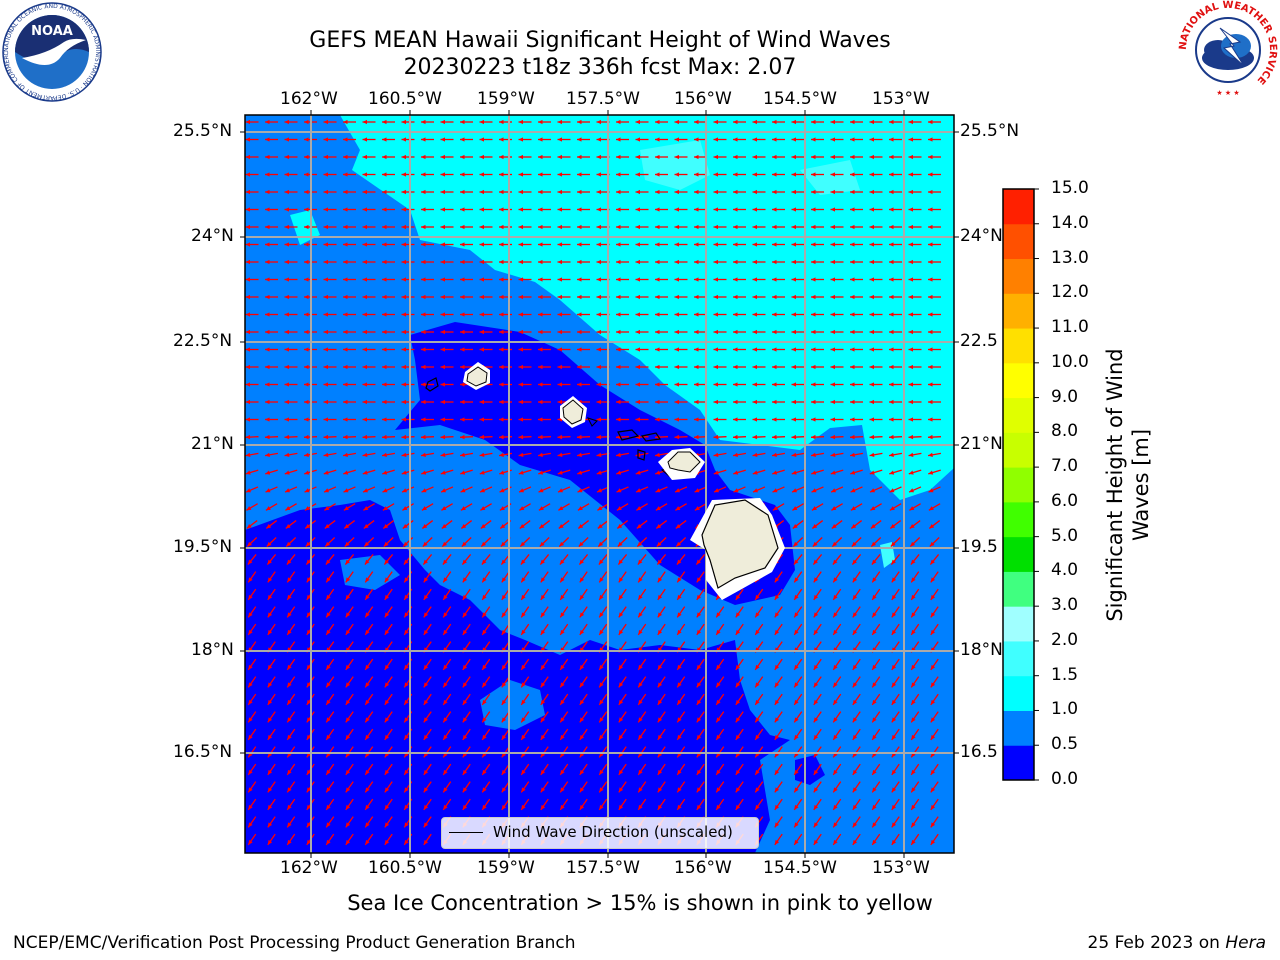 The image size is (1280, 960). What do you see at coordinates (800, 99) in the screenshot?
I see `top-lon-tick: 154.5°W` at bounding box center [800, 99].